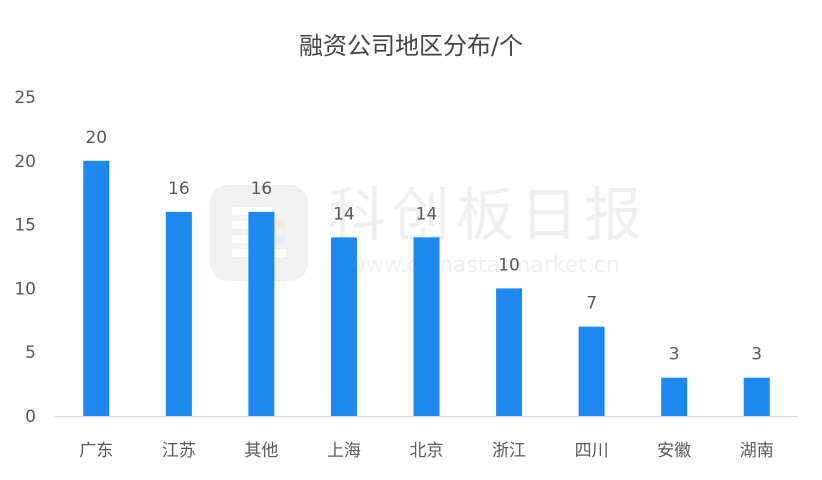 The width and height of the screenshot is (822, 480). What do you see at coordinates (30, 417) in the screenshot?
I see `y-tick-label: 0` at bounding box center [30, 417].